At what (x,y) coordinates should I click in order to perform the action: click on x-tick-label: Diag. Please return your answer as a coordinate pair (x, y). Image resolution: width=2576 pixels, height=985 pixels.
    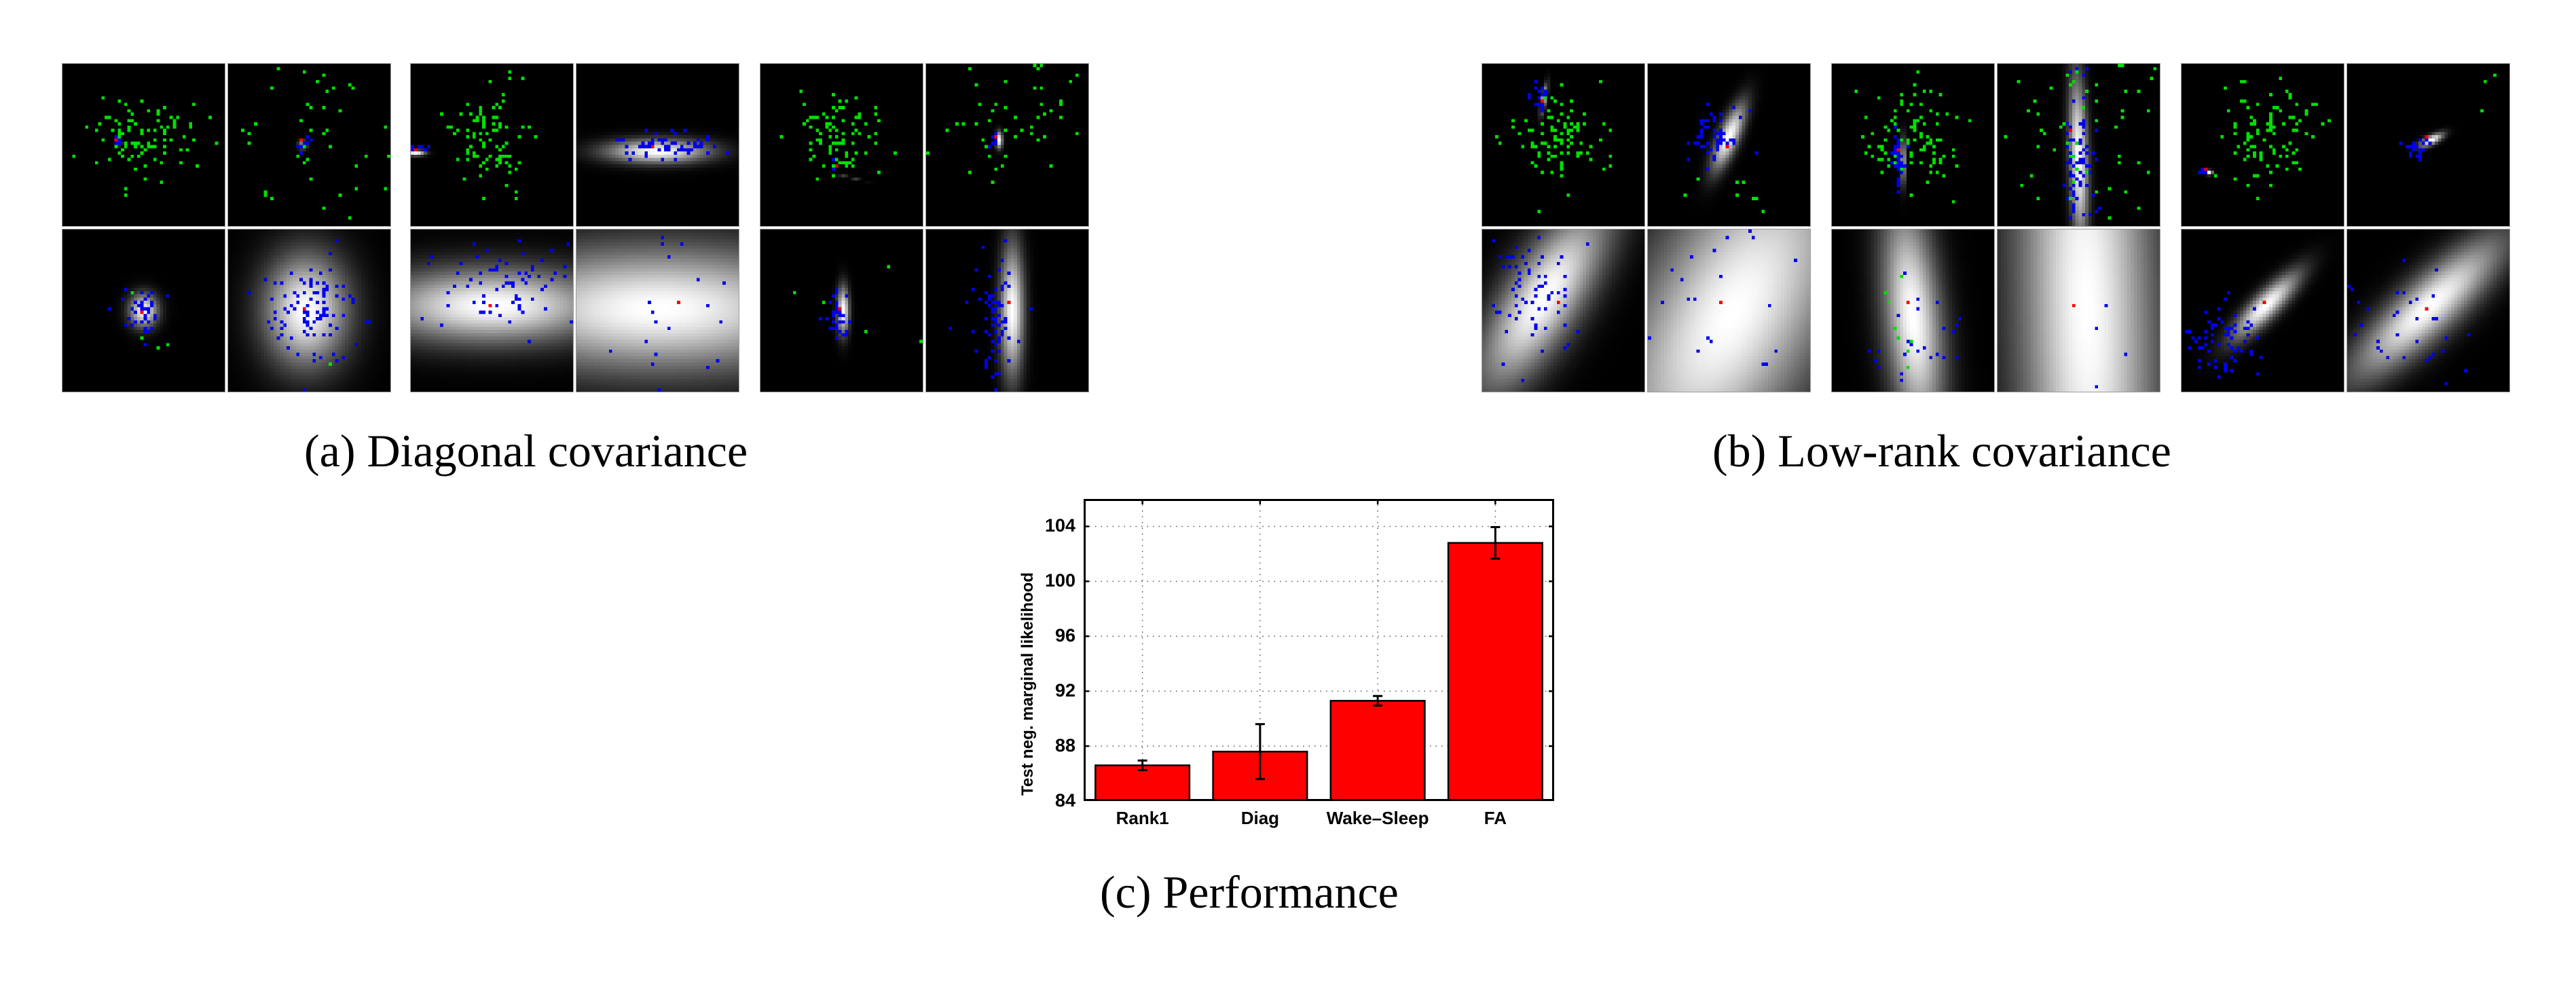
    Looking at the image, I should click on (1260, 818).